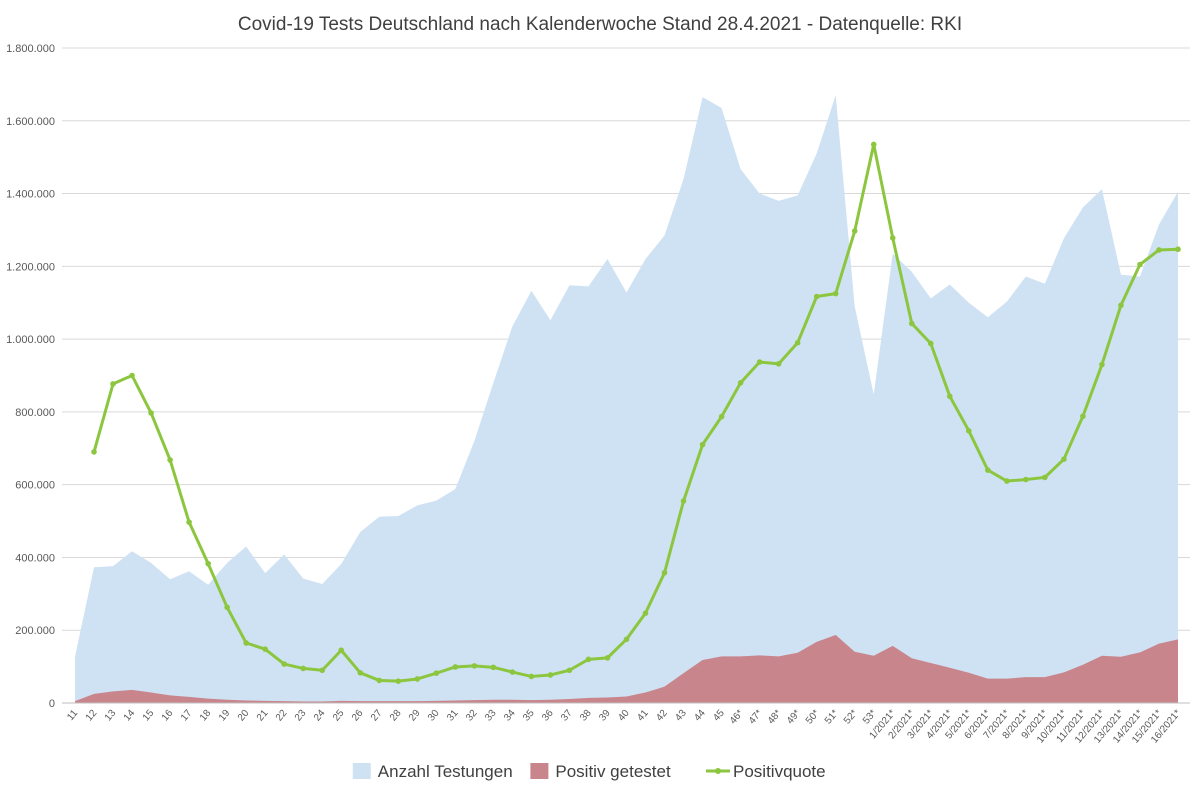  What do you see at coordinates (320, 716) in the screenshot?
I see `x-tick-label: 24` at bounding box center [320, 716].